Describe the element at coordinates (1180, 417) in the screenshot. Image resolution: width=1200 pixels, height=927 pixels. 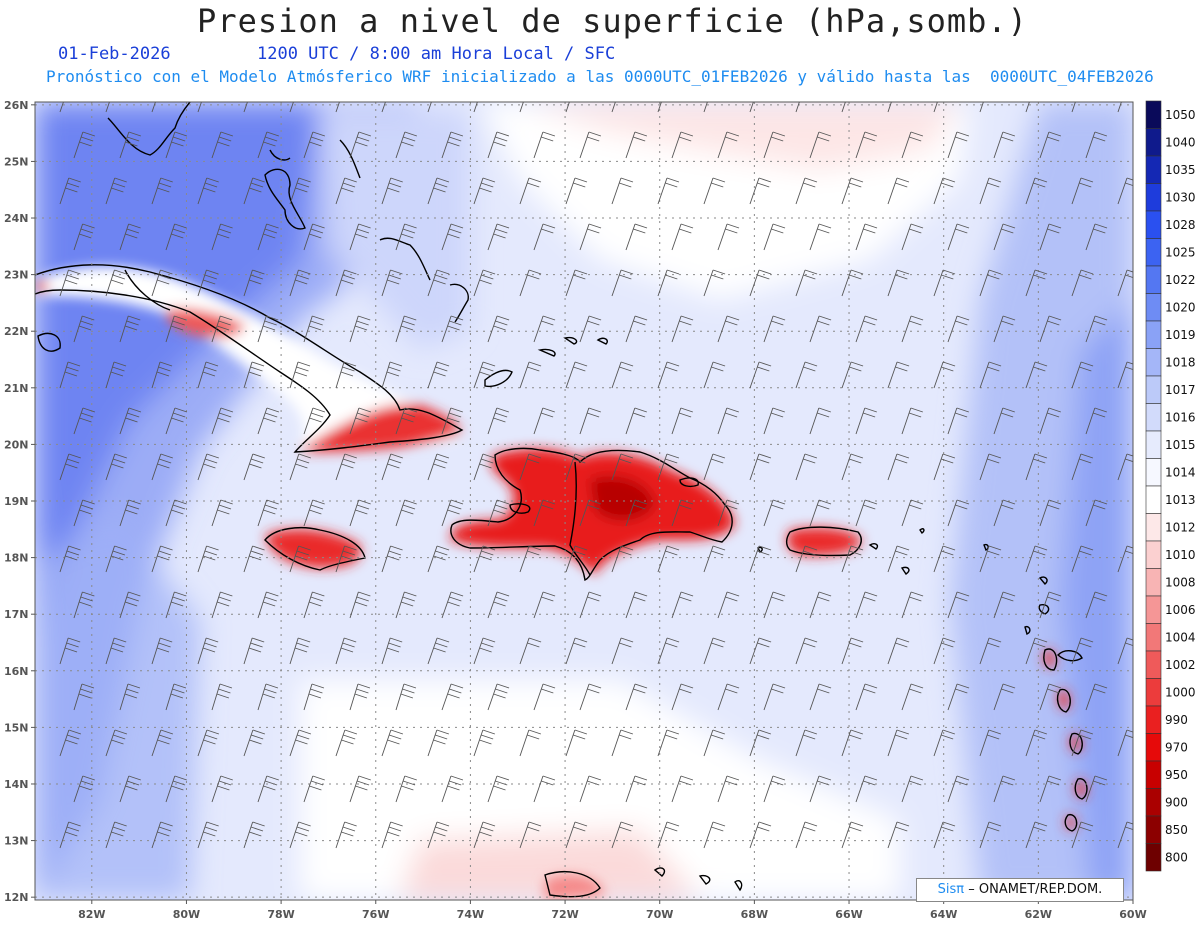
I see `colorbar-label: 1016` at that location.